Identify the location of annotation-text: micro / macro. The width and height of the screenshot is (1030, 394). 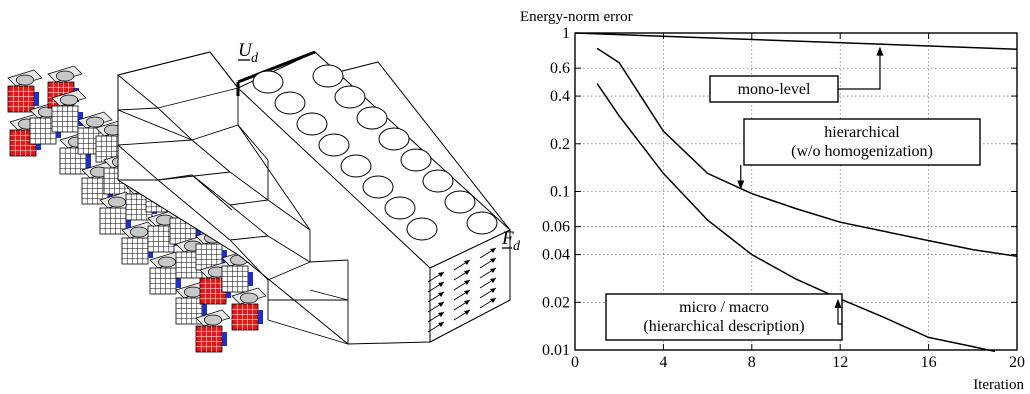
(724, 307).